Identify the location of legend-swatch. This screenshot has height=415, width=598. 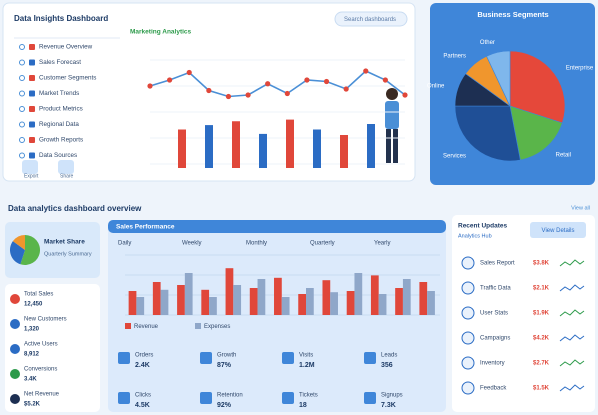
(198, 326).